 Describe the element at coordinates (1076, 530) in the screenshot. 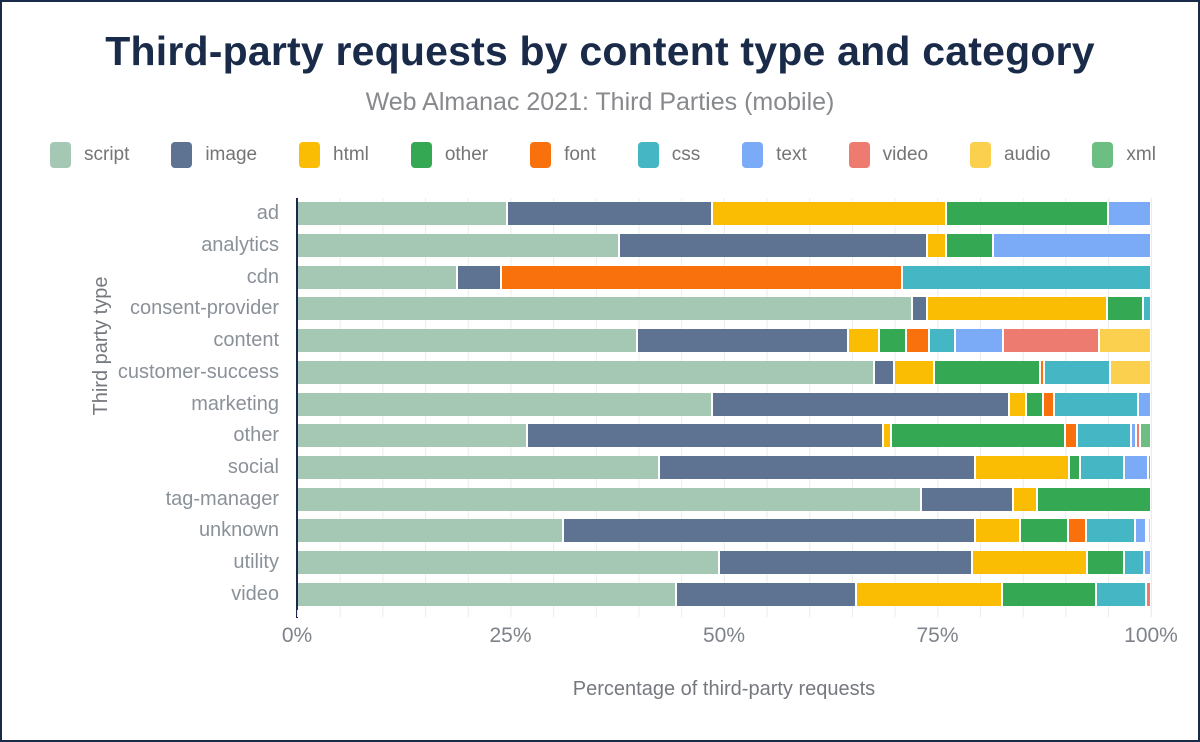

I see `bar-segment-unknown-font` at that location.